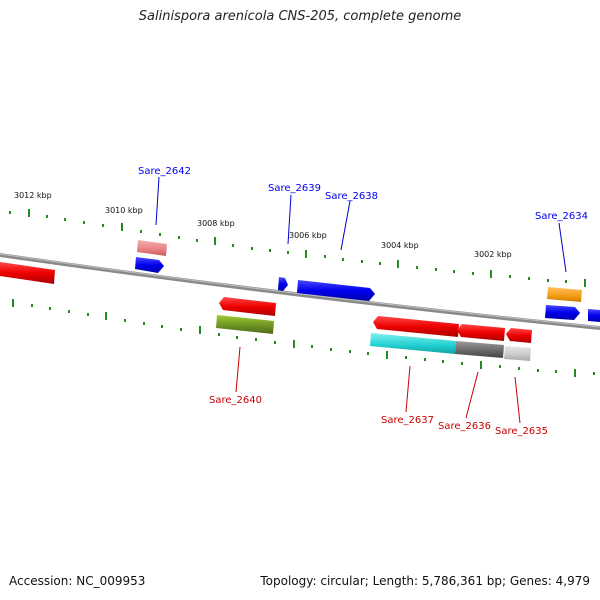  I want to click on genome-backbone, so click(300, 291).